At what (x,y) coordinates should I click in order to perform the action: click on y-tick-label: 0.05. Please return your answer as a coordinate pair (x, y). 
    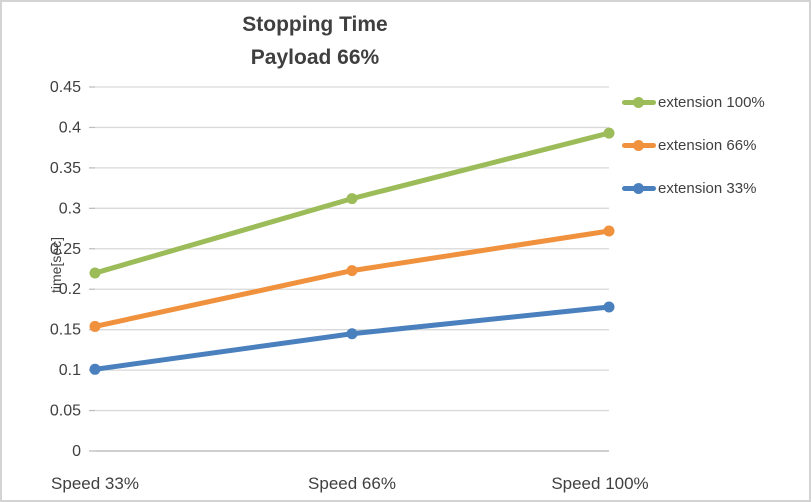
    Looking at the image, I should click on (65, 411).